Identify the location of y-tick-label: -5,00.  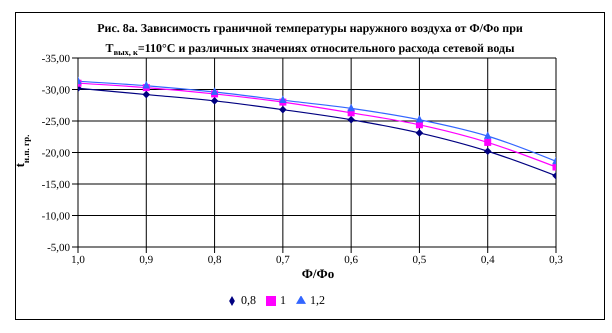
(58, 248).